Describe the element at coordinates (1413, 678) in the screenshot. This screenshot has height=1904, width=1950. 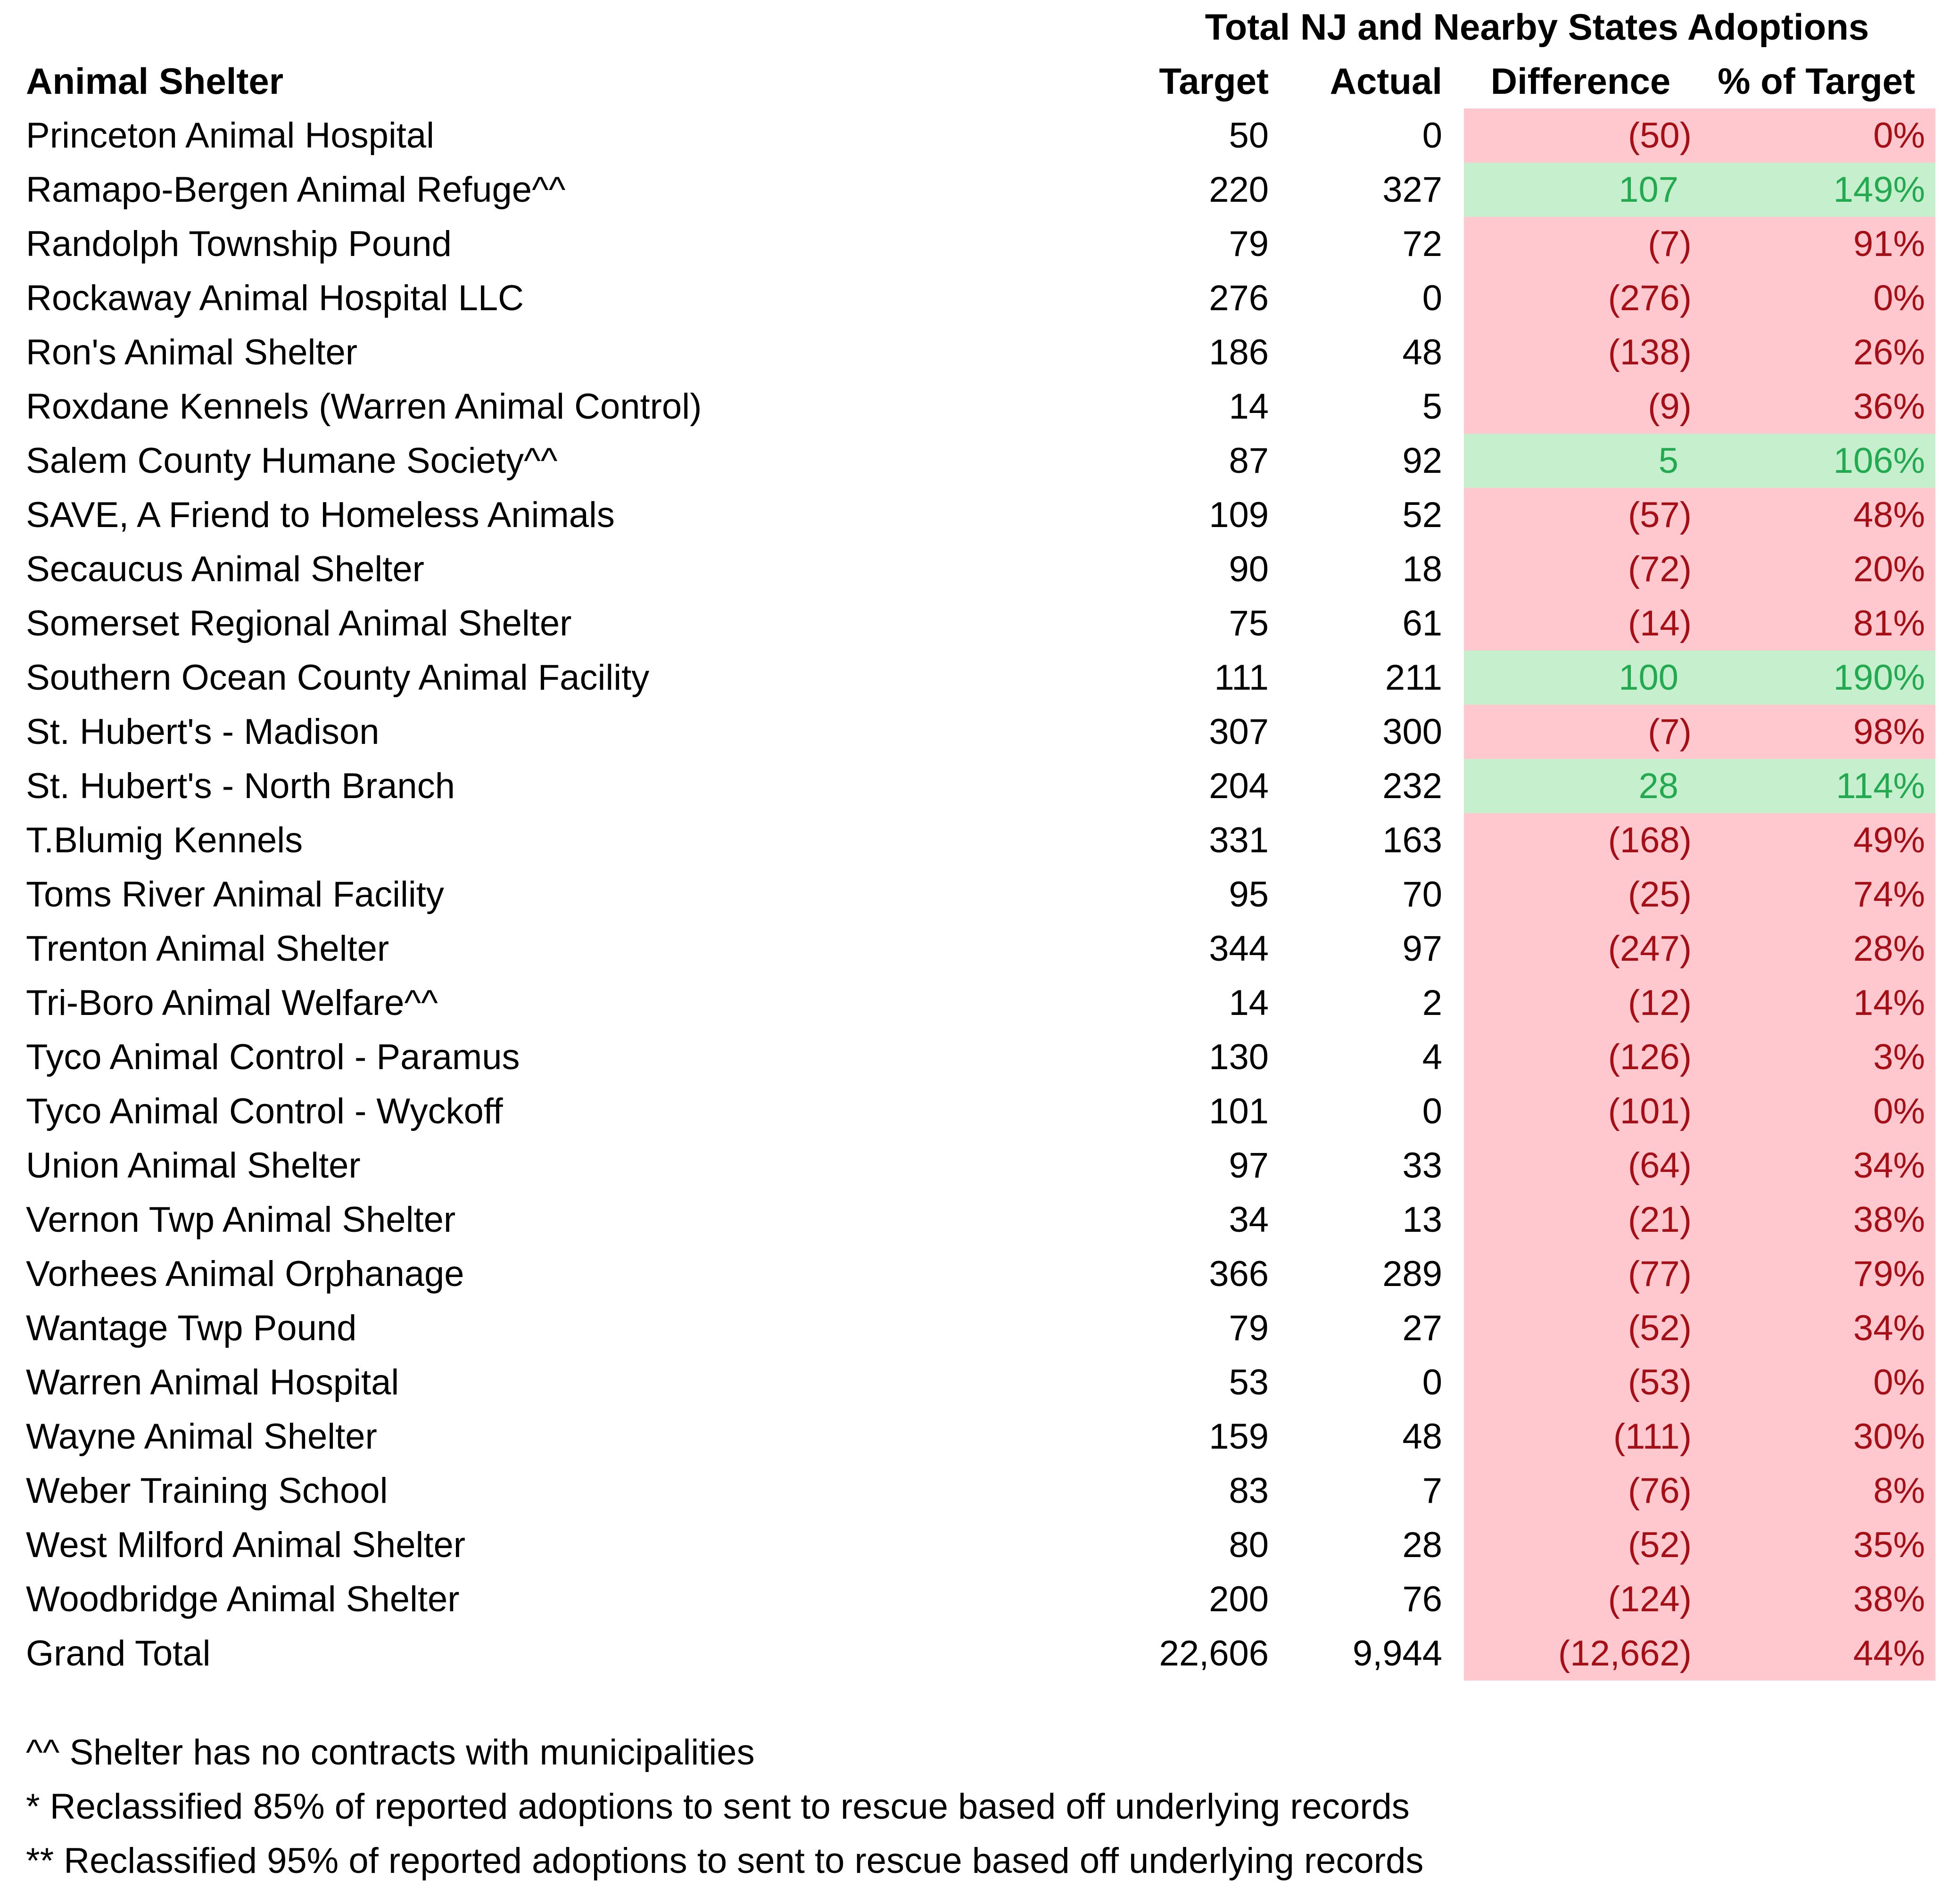
I see `cell-actual: 211` at that location.